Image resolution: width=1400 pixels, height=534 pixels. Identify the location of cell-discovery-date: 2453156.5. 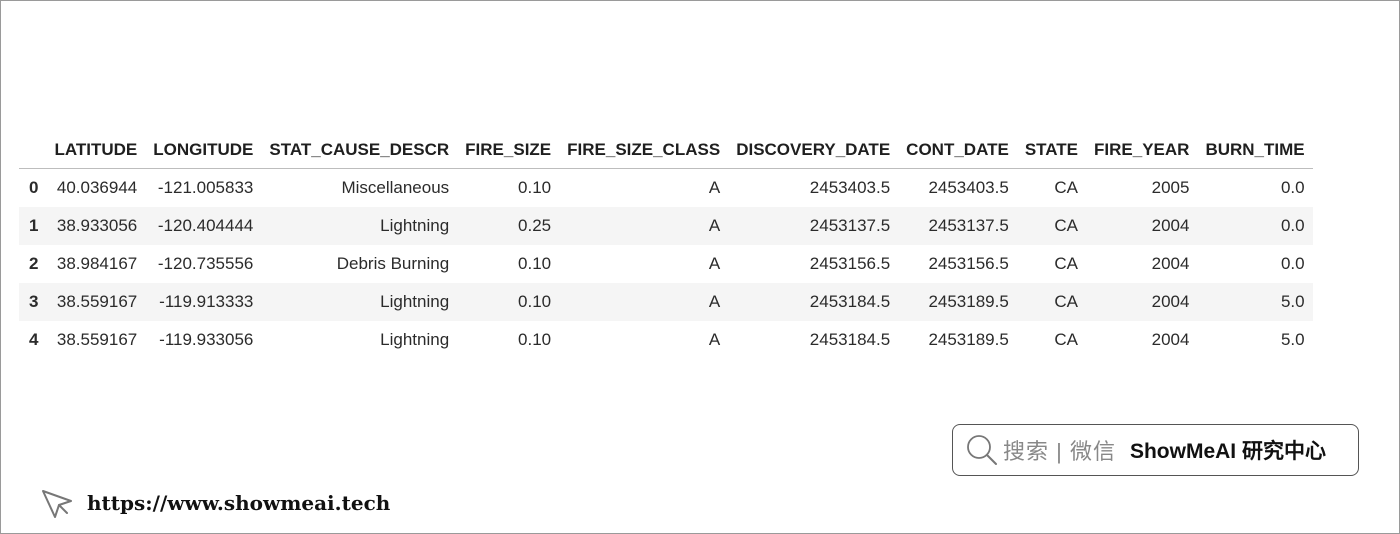
(850, 263).